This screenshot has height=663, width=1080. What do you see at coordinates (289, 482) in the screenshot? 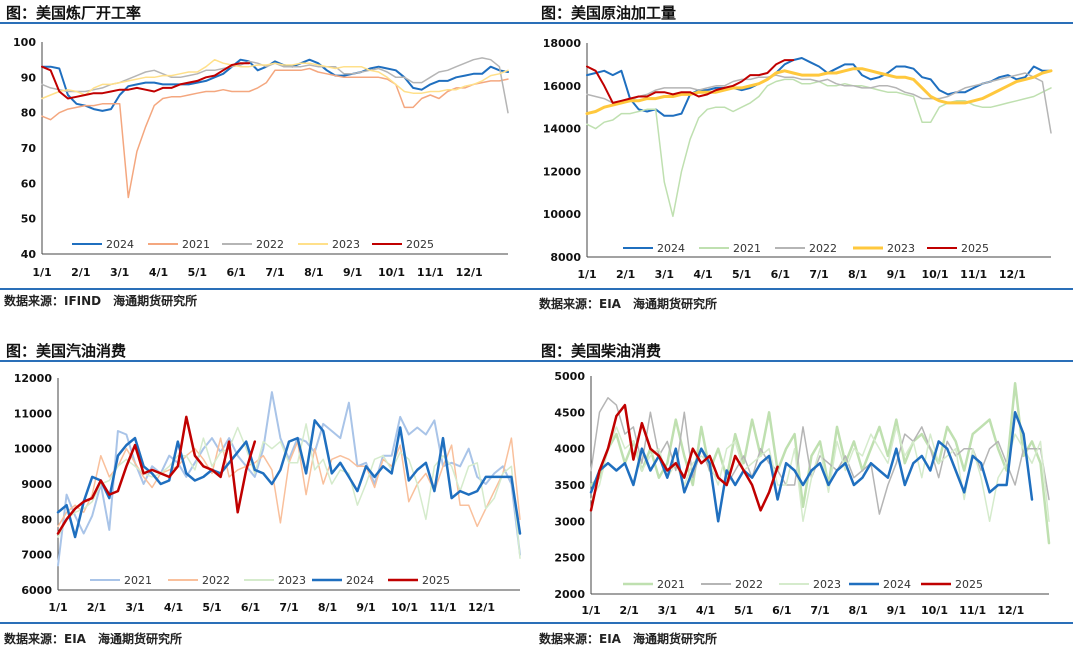
I see `series-line-2022` at bounding box center [289, 482].